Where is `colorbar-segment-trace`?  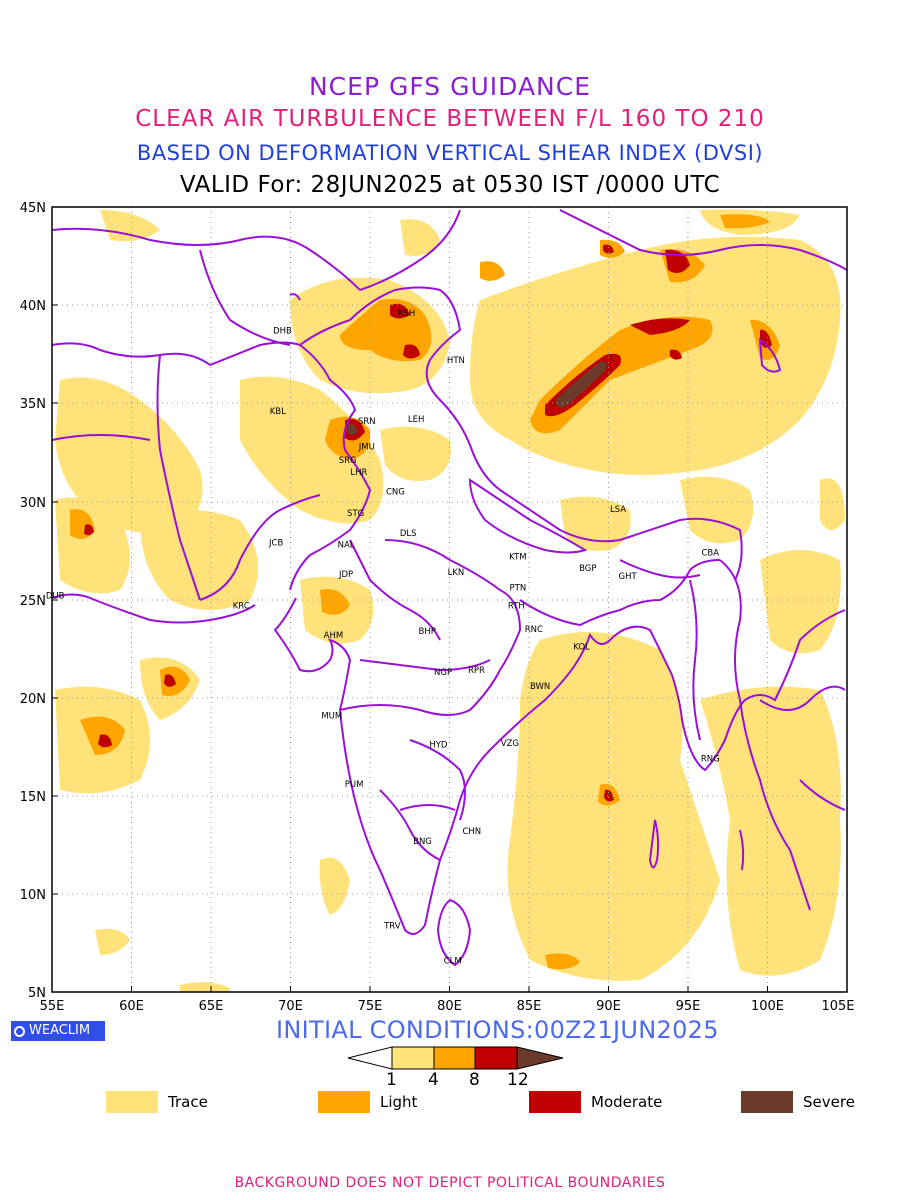 colorbar-segment-trace is located at coordinates (413, 1058).